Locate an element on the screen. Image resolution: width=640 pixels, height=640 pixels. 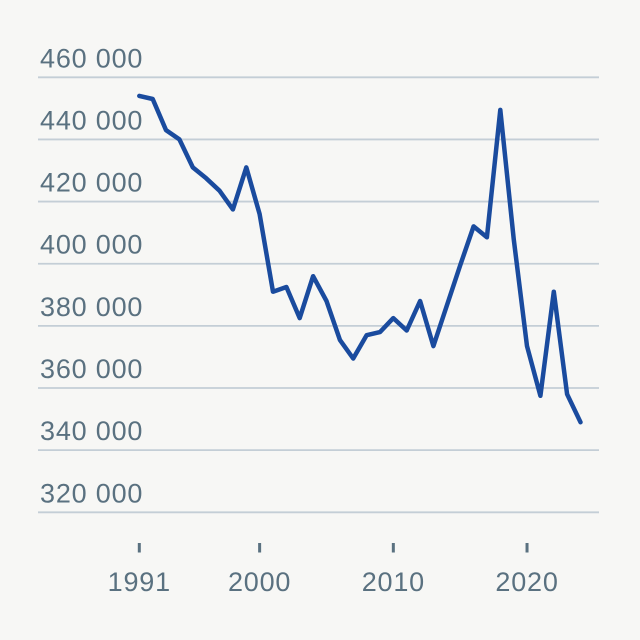
x-tick-label: 2020 is located at coordinates (526, 582).